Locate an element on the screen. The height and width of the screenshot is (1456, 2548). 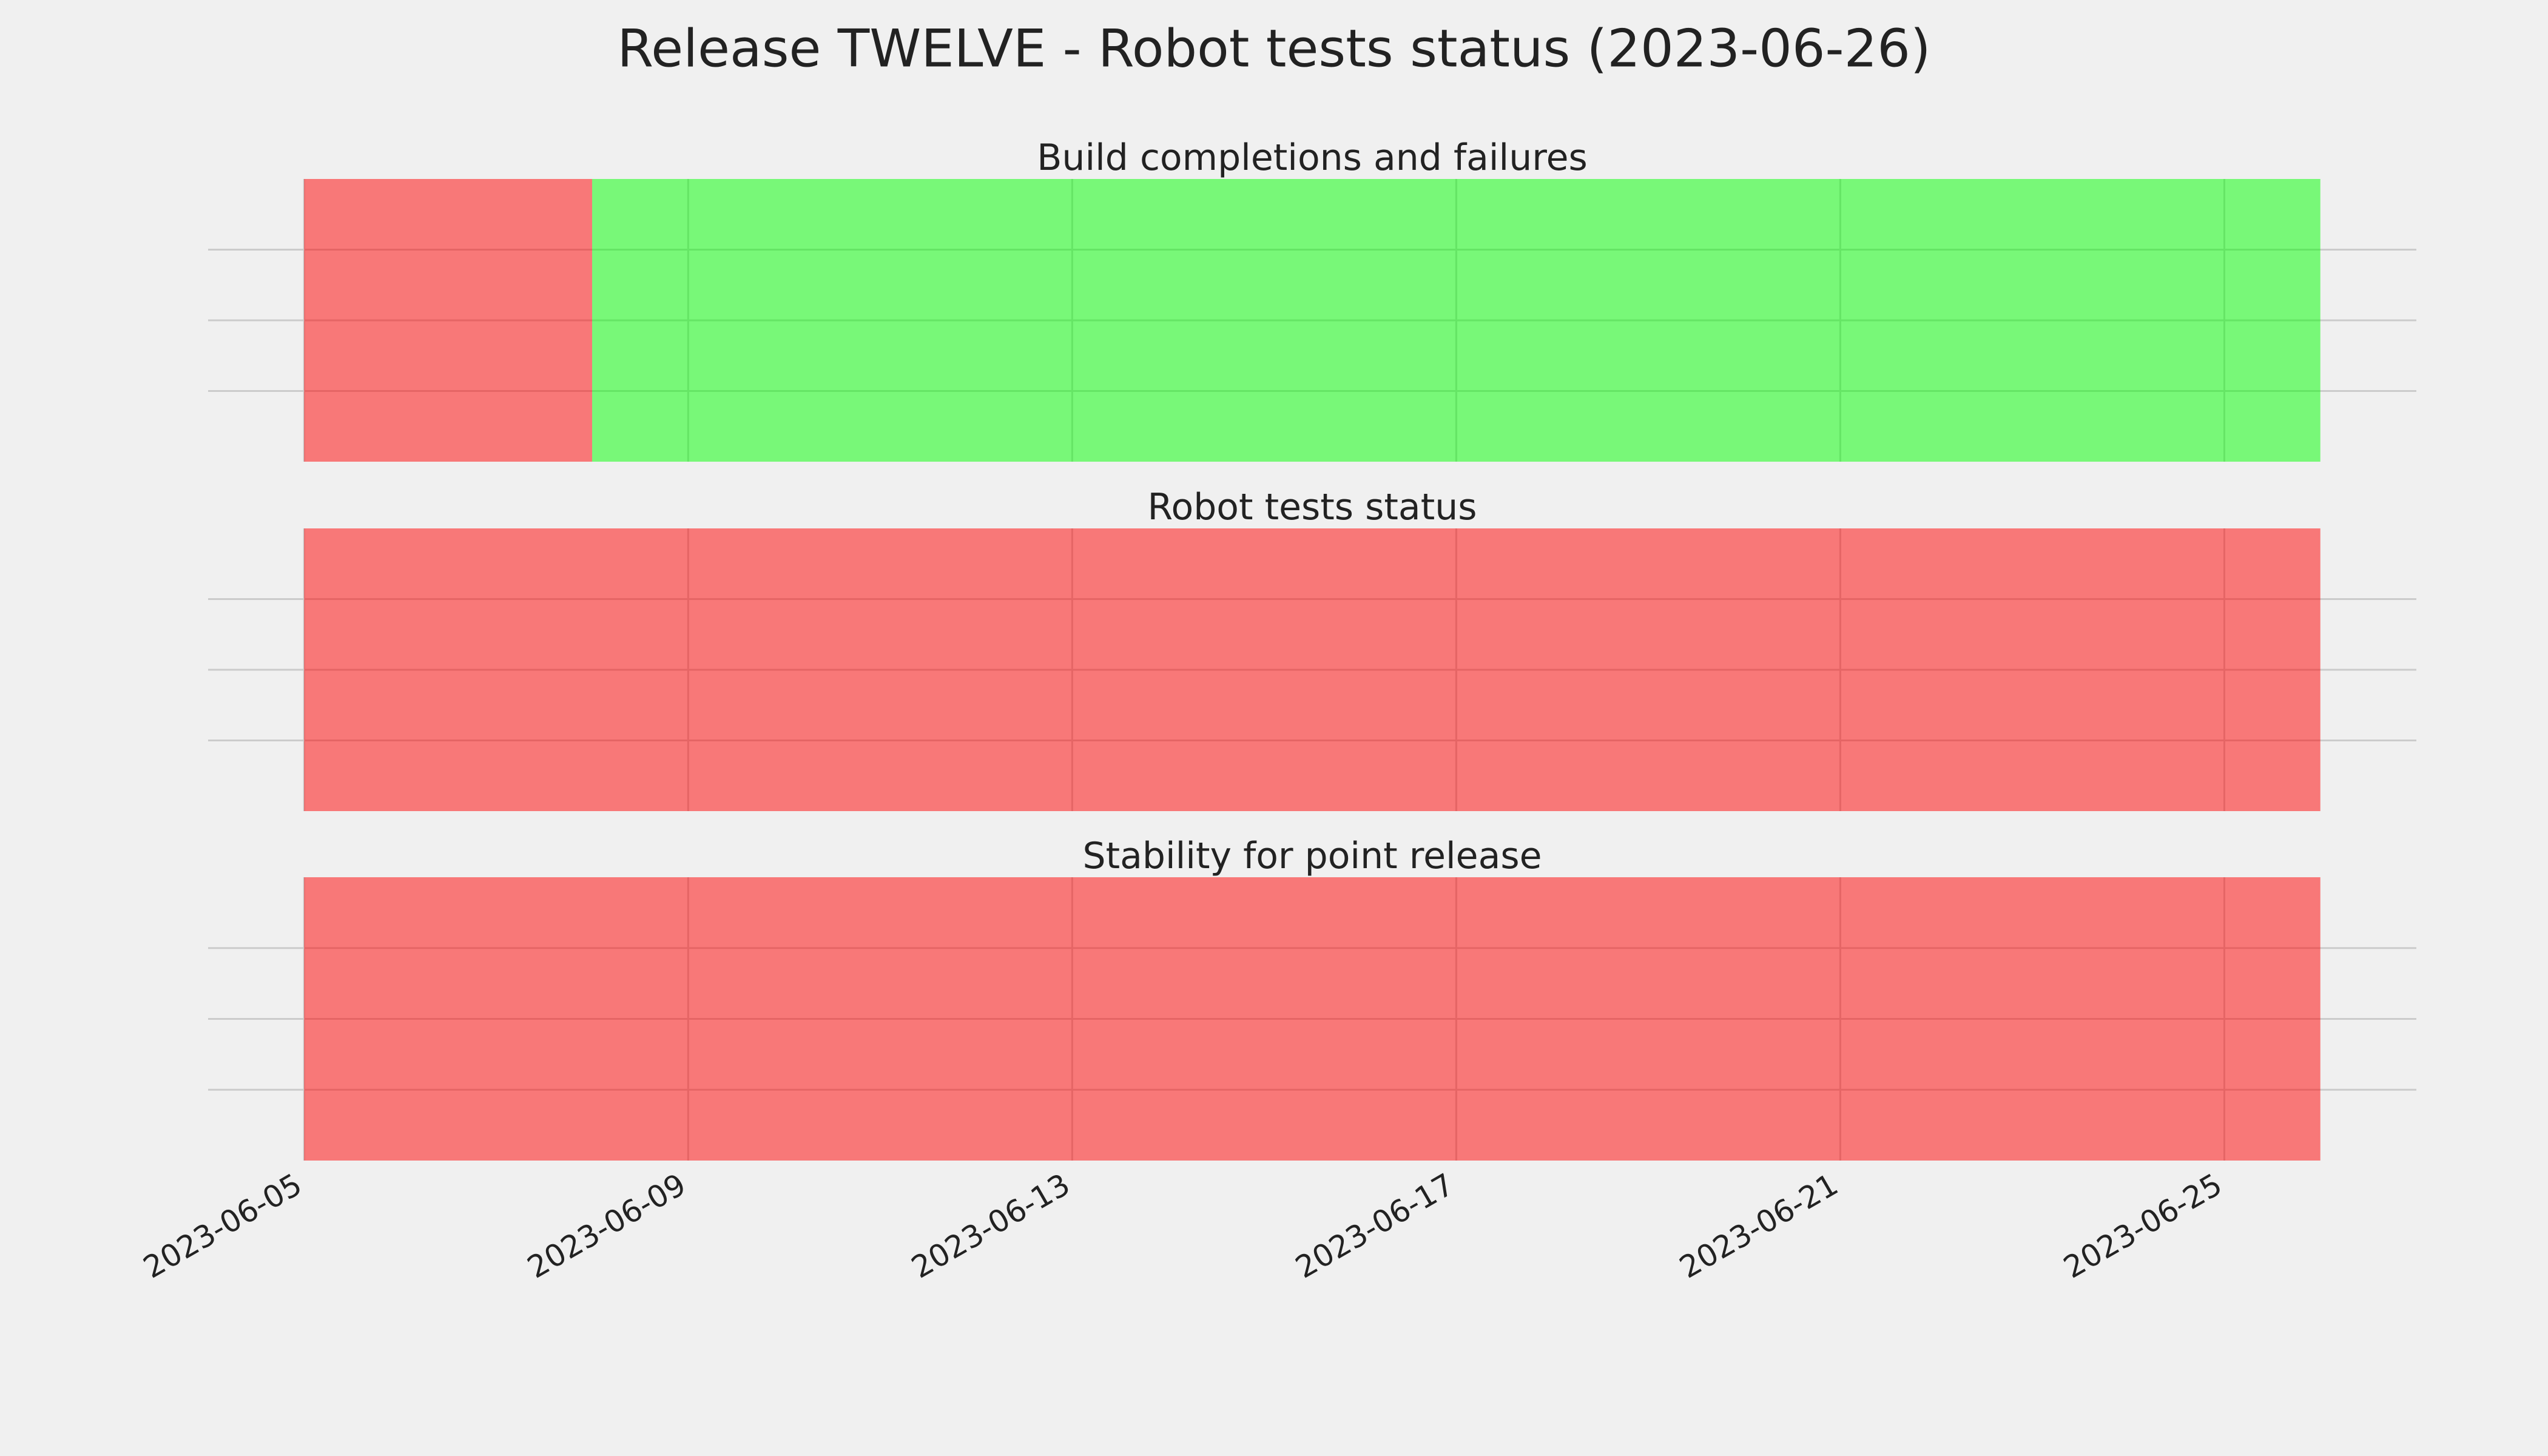
x-tick-label: 2023-06-25 is located at coordinates (2143, 1226).